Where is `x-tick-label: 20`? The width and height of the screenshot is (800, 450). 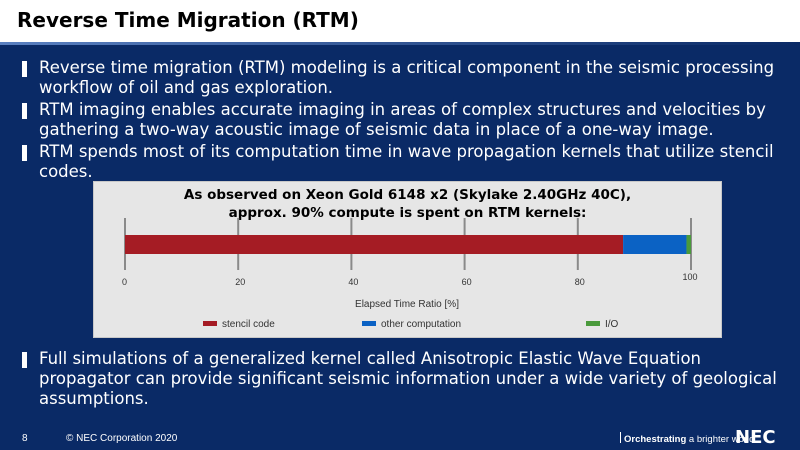
x-tick-label: 20 is located at coordinates (240, 282).